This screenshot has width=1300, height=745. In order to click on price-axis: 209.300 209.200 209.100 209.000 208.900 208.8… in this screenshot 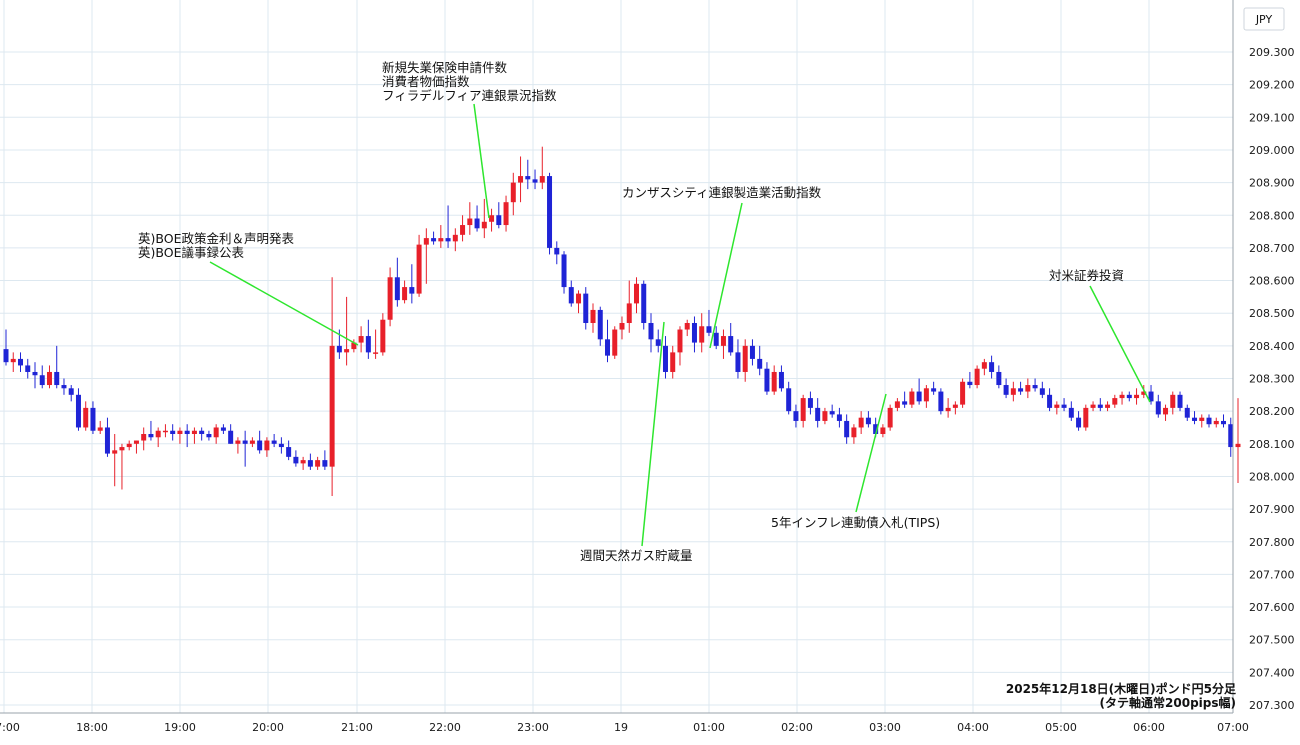, I will do `click(1263, 356)`.